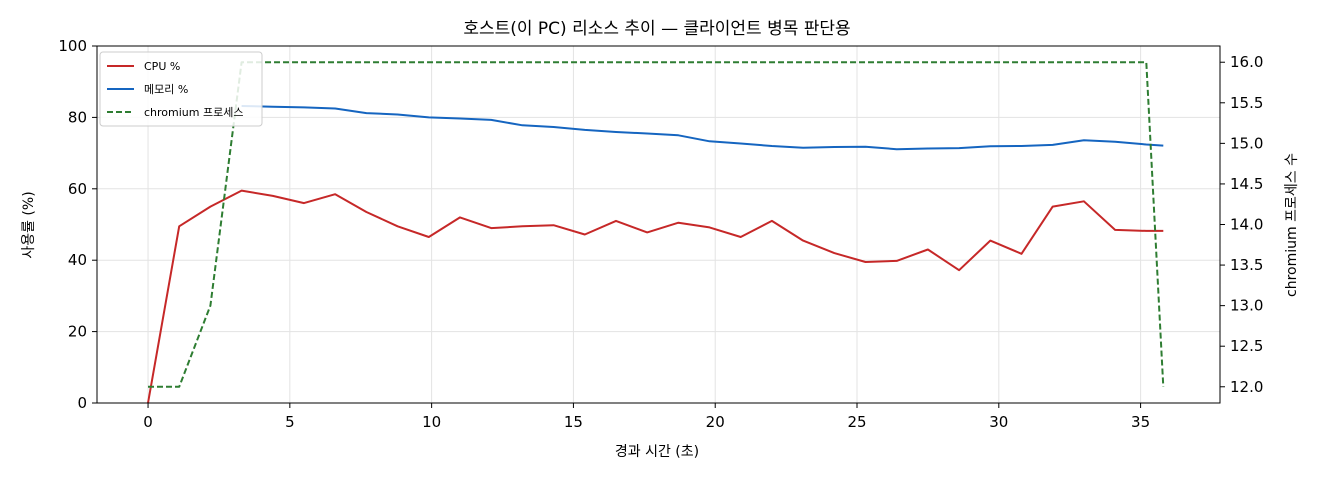  What do you see at coordinates (1246, 225) in the screenshot?
I see `y2-tick-label: 14.0` at bounding box center [1246, 225].